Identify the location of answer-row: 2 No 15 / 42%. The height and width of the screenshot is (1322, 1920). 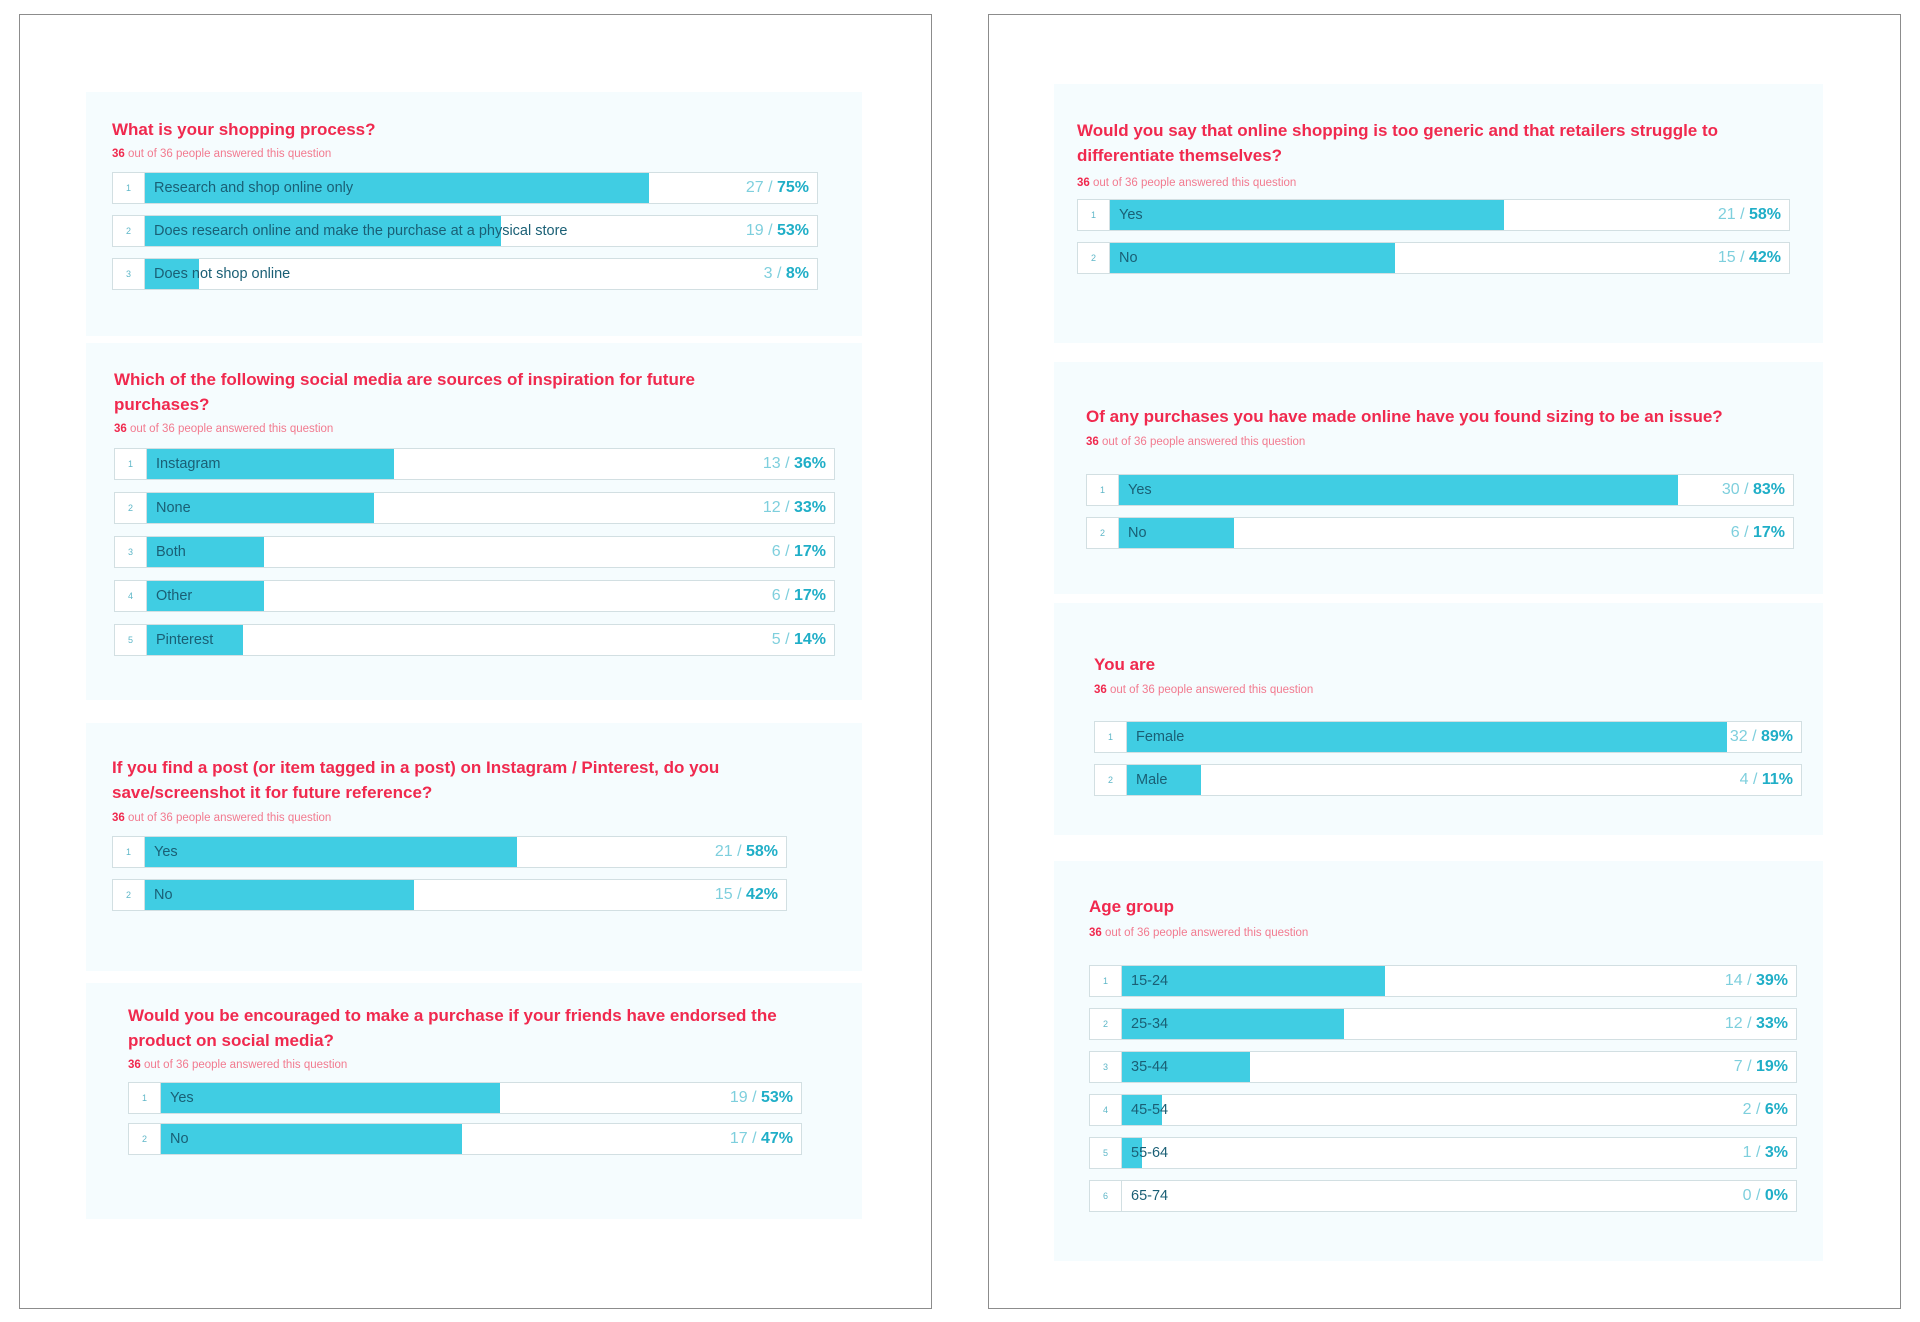
(1433, 258).